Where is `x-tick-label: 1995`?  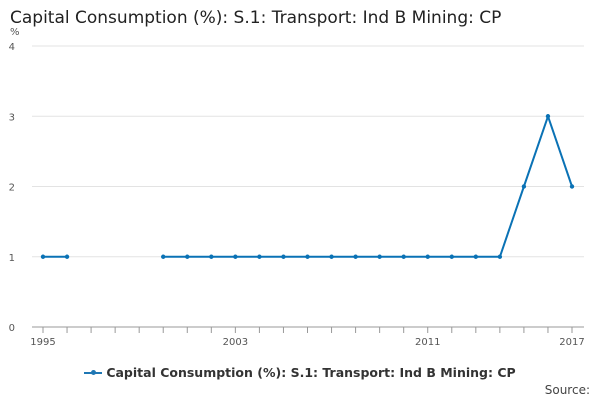
x-tick-label: 1995 is located at coordinates (42, 342).